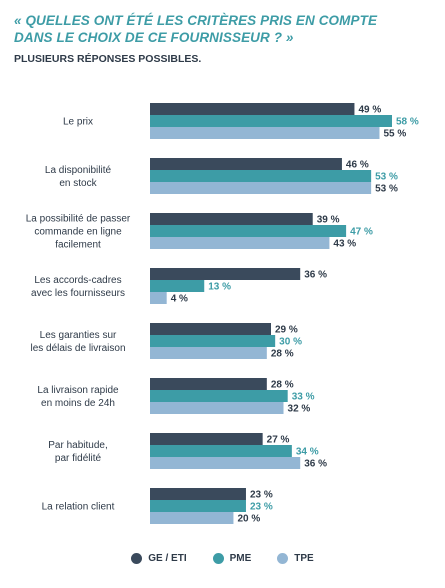 The width and height of the screenshot is (445, 588). Describe the element at coordinates (286, 330) in the screenshot. I see `value-label: 29 %` at that location.